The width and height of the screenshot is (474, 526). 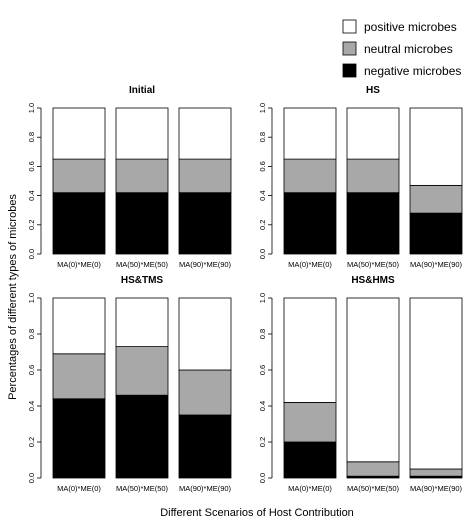 I want to click on legend-entry: negative microbes, so click(x=401, y=70).